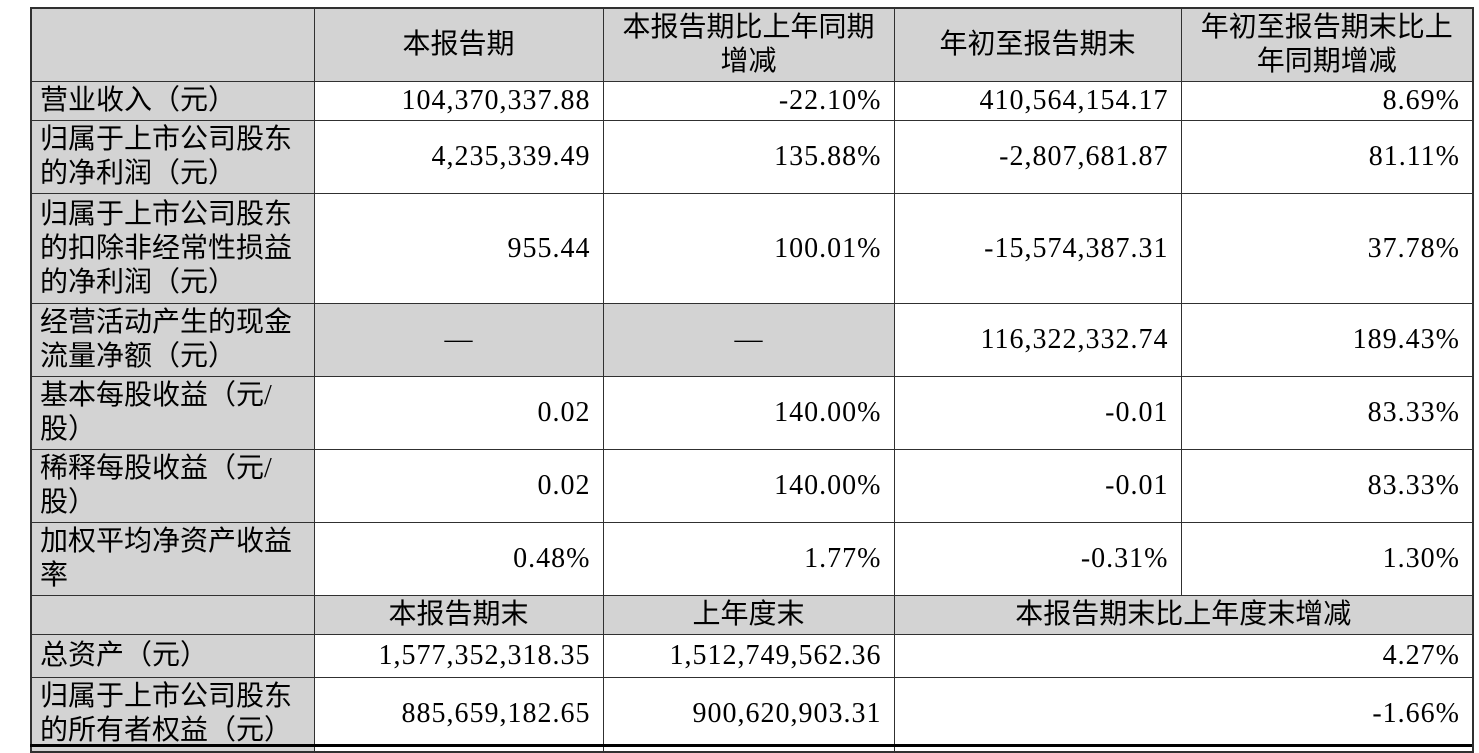 This screenshot has height=753, width=1479. Describe the element at coordinates (172, 559) in the screenshot. I see `row-label: 加权平均净资产收益率` at that location.